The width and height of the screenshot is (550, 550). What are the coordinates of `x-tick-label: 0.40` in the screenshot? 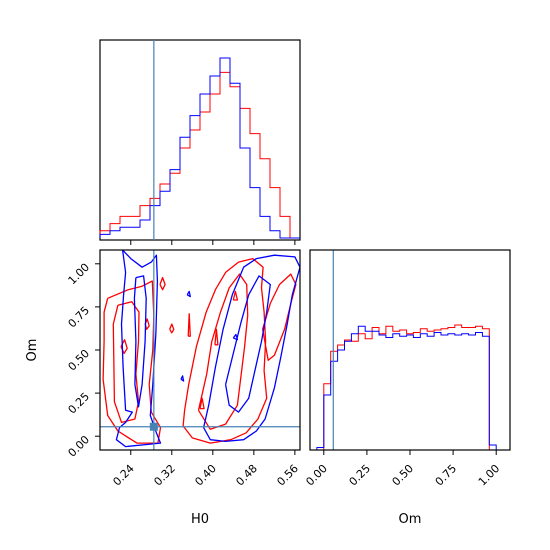 It's located at (205, 475).